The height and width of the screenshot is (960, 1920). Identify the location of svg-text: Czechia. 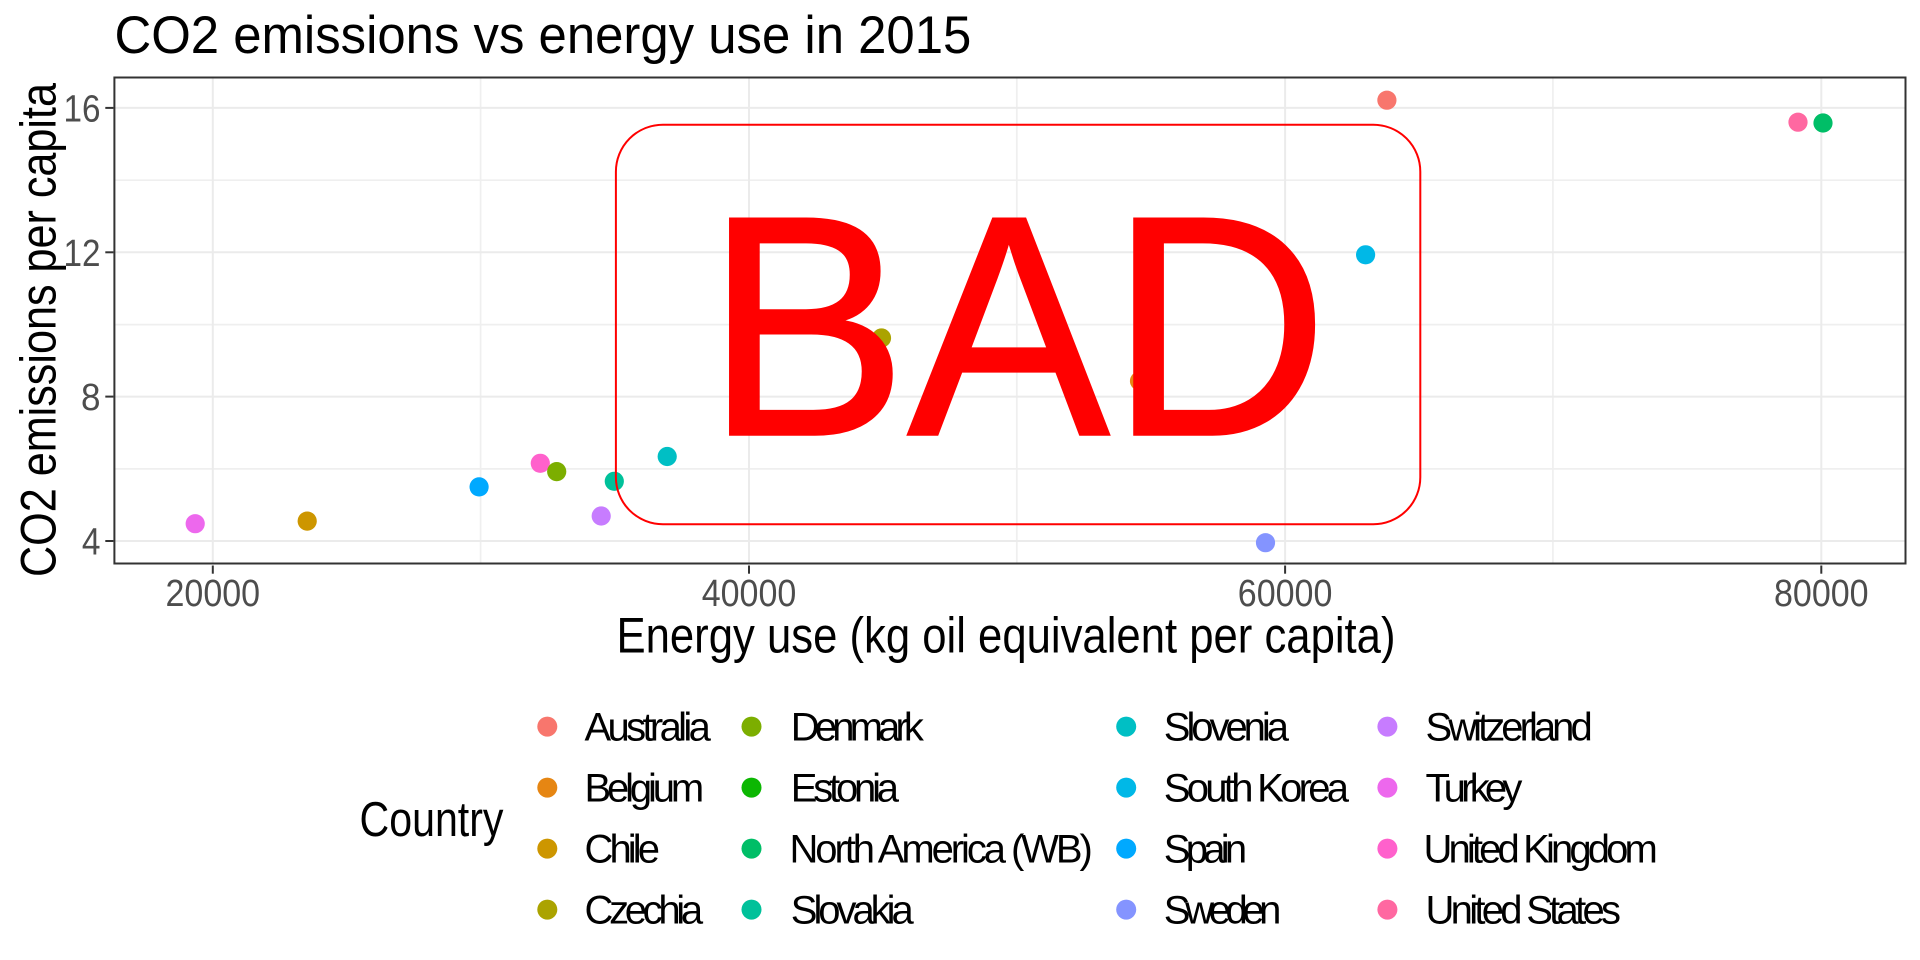
(644, 911).